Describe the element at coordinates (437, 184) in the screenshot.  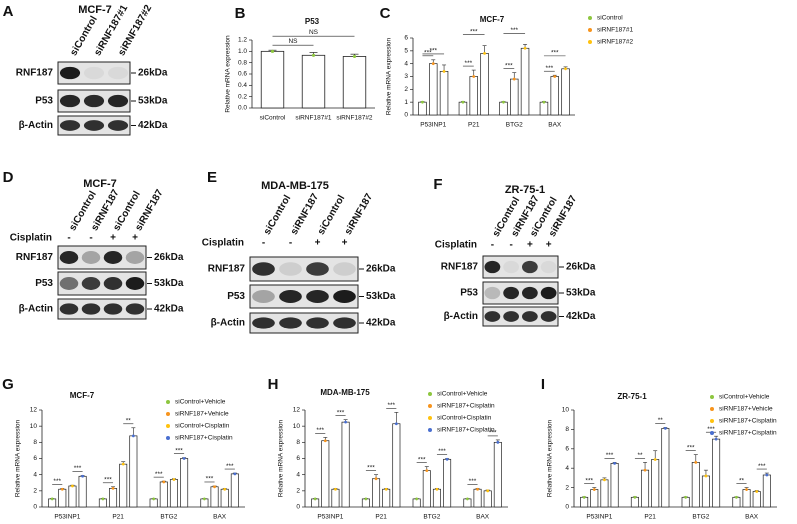
I see `panel-letter: F` at that location.